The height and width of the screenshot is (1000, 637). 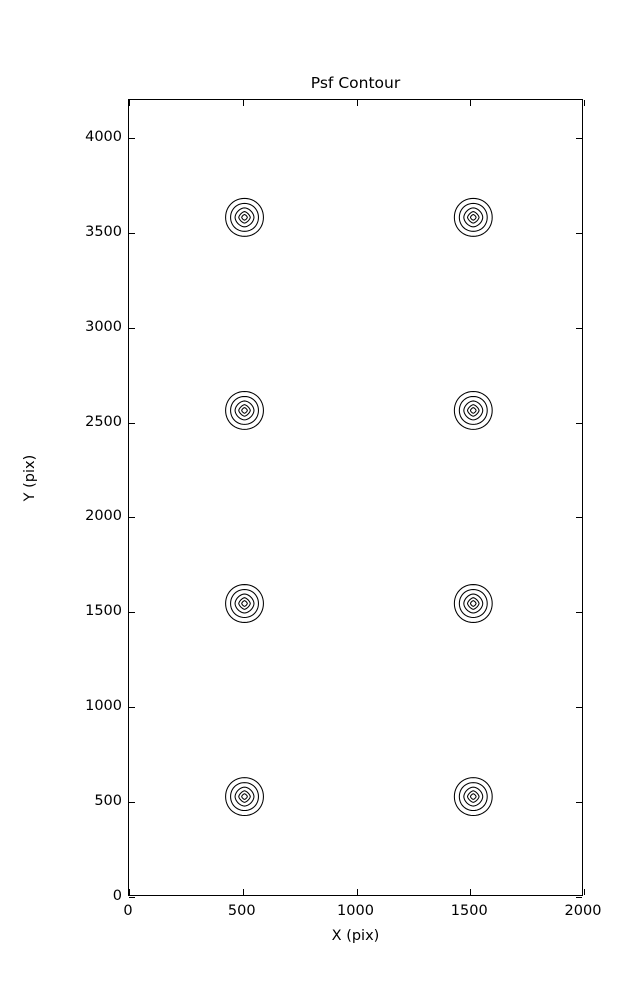 I want to click on y-axis-label: Y (pix), so click(x=30, y=478).